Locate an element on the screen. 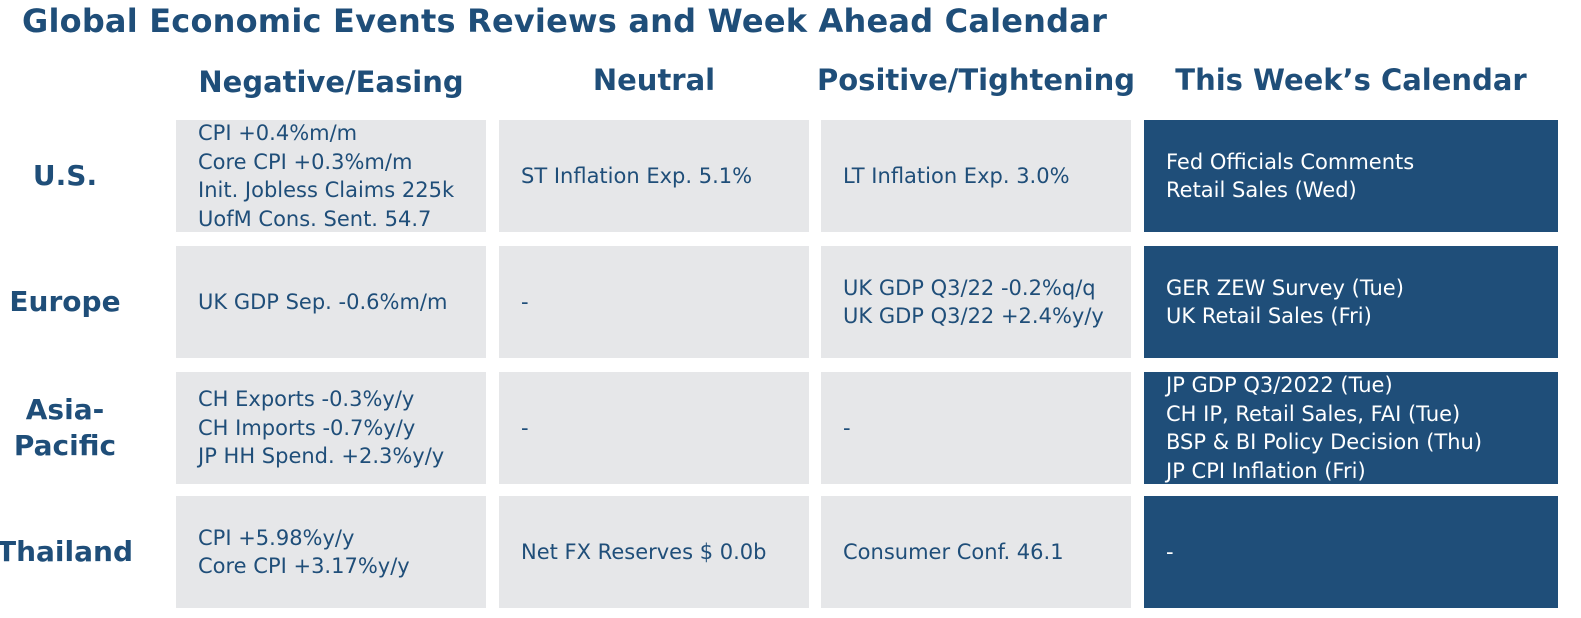 The image size is (1581, 618). cell-line: Core CPI +3.17%y/y is located at coordinates (304, 566).